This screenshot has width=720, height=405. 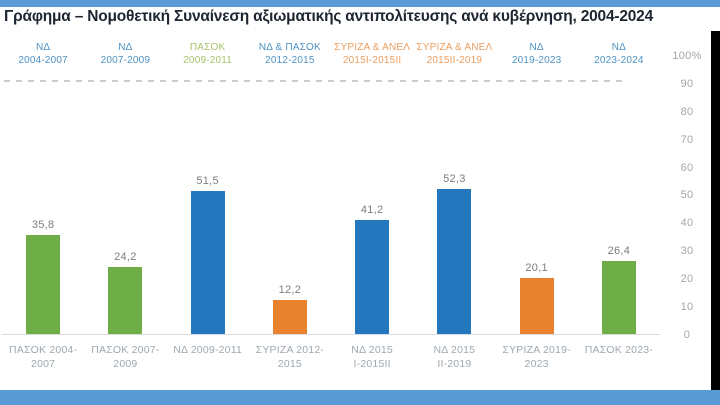 I want to click on government-years: 2015Ι-2015ΙΙ, so click(x=372, y=60).